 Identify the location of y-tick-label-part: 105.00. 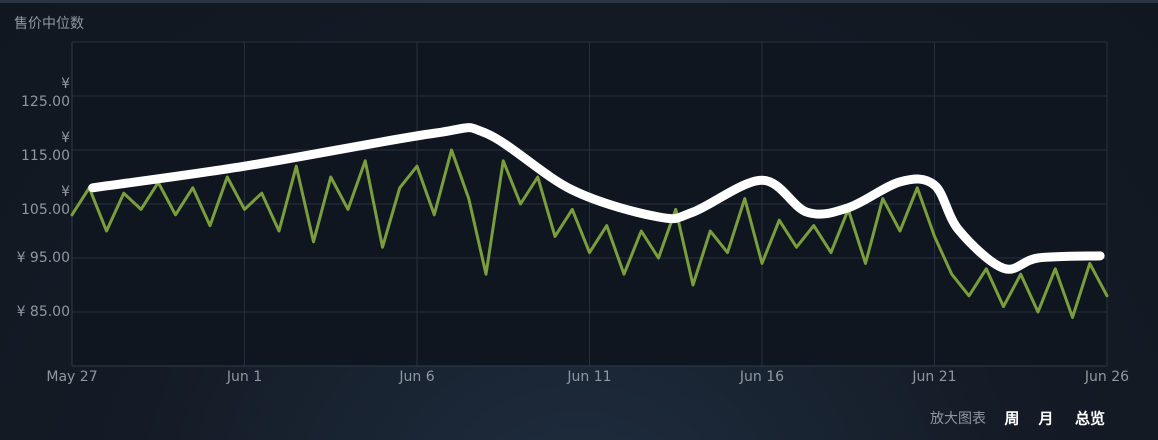
(45, 210).